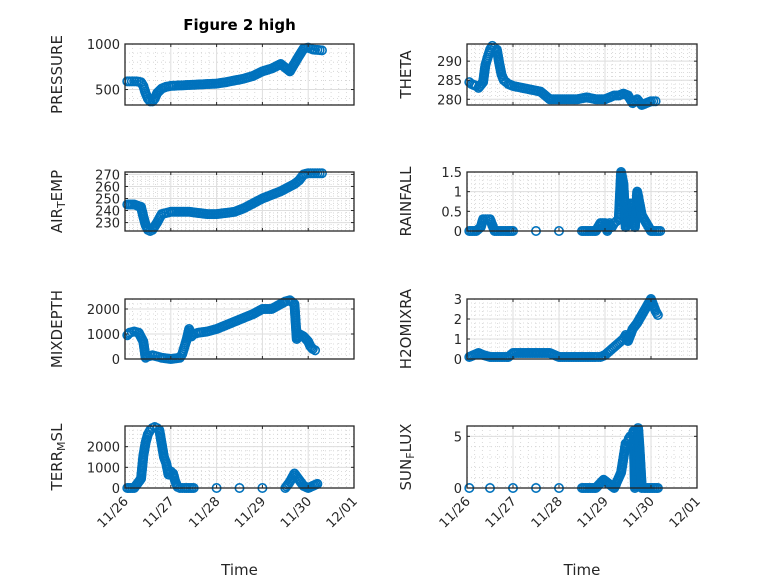 This screenshot has height=583, width=778. What do you see at coordinates (449, 100) in the screenshot?
I see `y-tick-label: 280` at bounding box center [449, 100].